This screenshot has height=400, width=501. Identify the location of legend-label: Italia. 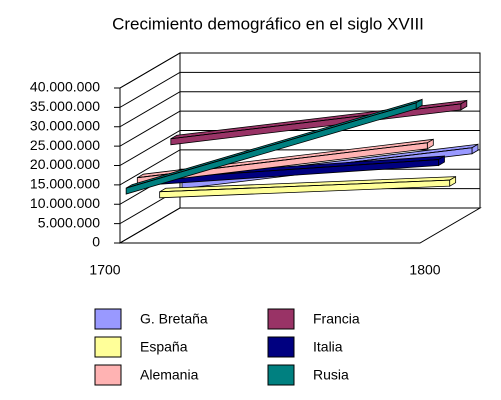
(328, 347).